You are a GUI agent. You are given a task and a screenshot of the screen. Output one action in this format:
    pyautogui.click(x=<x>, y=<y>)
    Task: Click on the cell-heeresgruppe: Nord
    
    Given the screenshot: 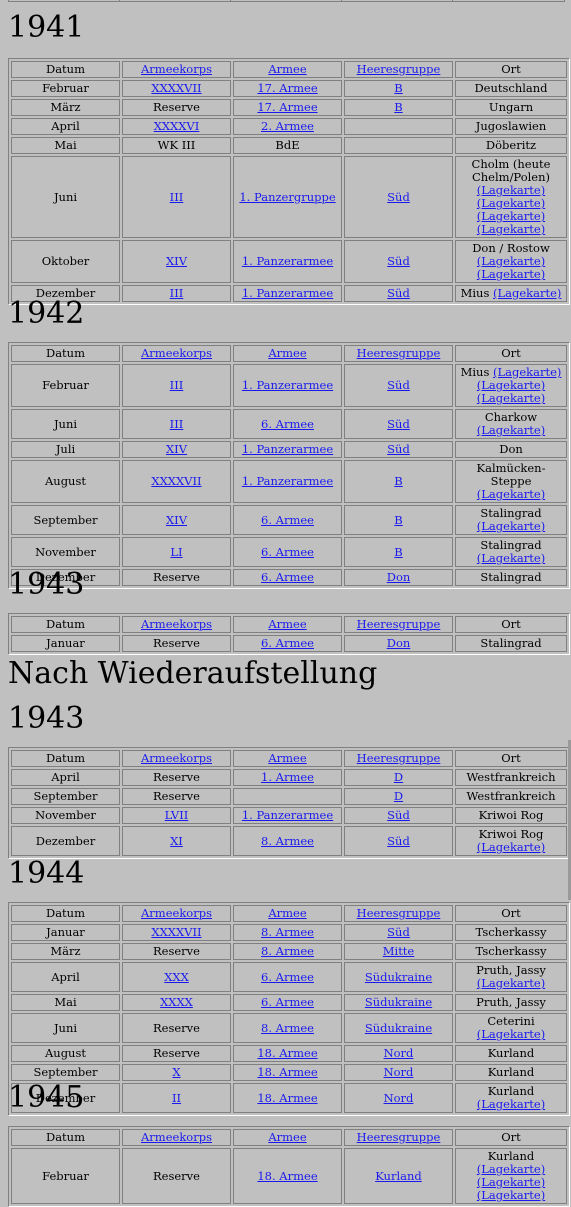 What is the action you would take?
    pyautogui.click(x=398, y=1072)
    